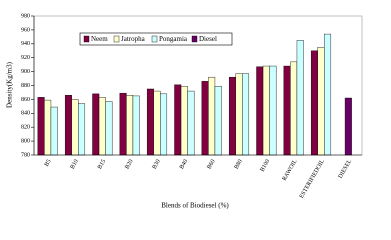 Image resolution: width=391 pixels, height=240 pixels. I want to click on y-tick-label: 820, so click(25, 128).